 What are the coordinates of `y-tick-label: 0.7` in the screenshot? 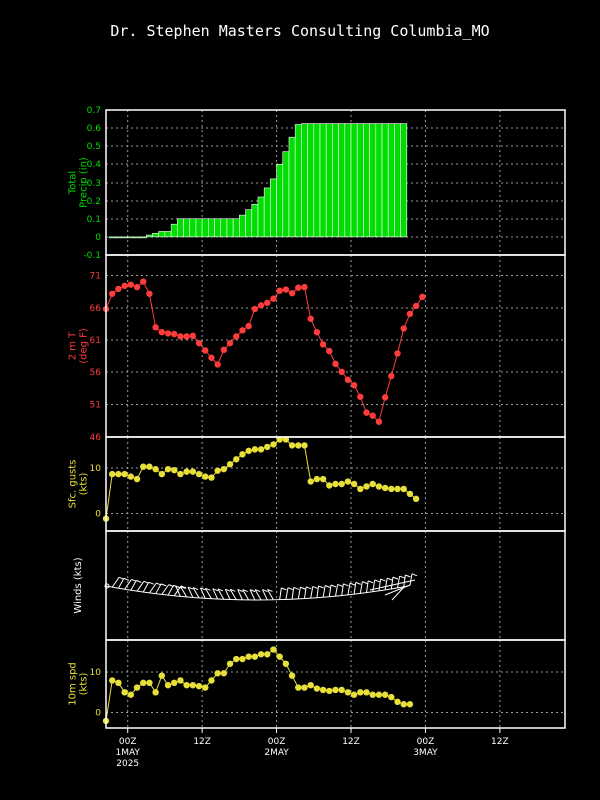 It's located at (94, 111).